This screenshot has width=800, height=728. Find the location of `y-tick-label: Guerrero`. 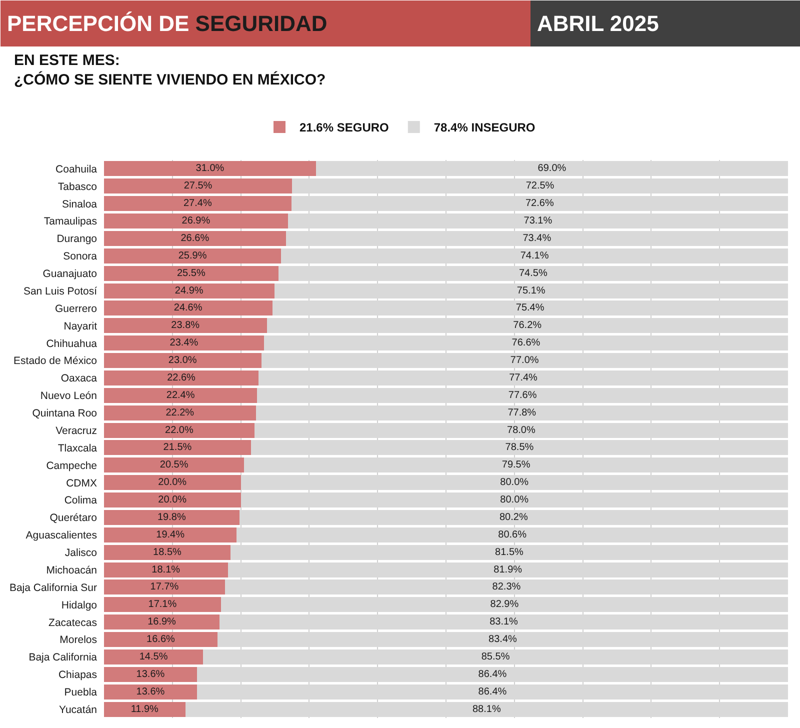

y-tick-label: Guerrero is located at coordinates (76, 308).